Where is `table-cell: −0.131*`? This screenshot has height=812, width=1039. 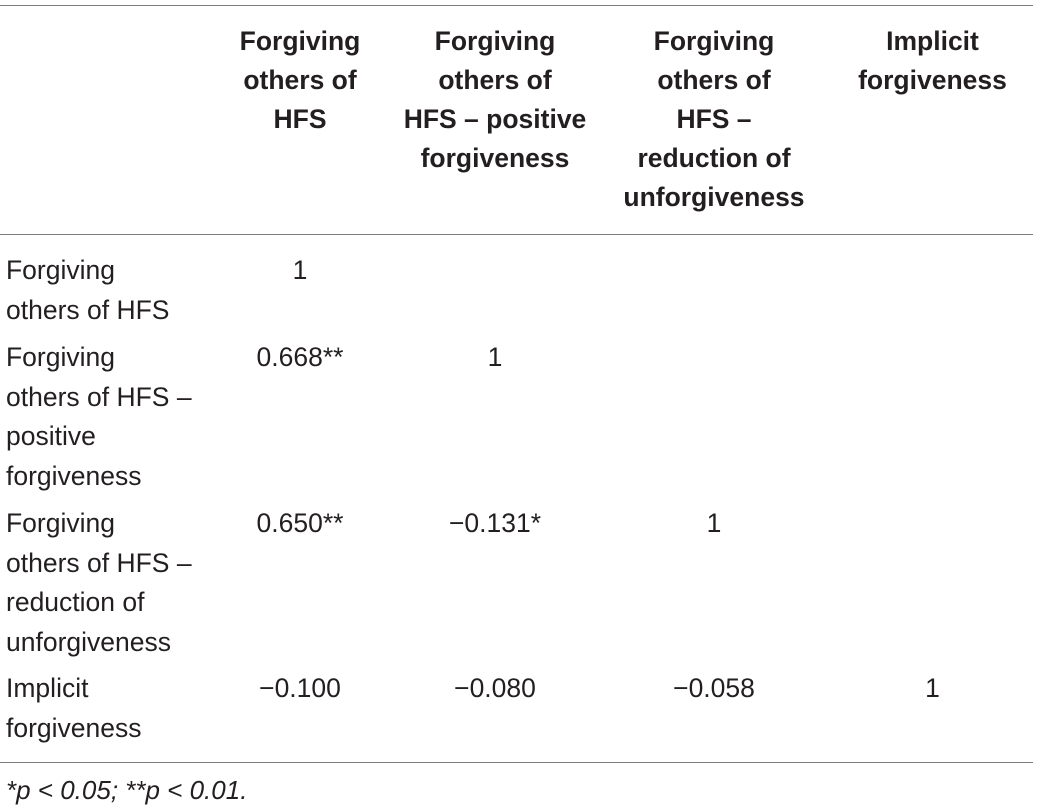
table-cell: −0.131* is located at coordinates (495, 523).